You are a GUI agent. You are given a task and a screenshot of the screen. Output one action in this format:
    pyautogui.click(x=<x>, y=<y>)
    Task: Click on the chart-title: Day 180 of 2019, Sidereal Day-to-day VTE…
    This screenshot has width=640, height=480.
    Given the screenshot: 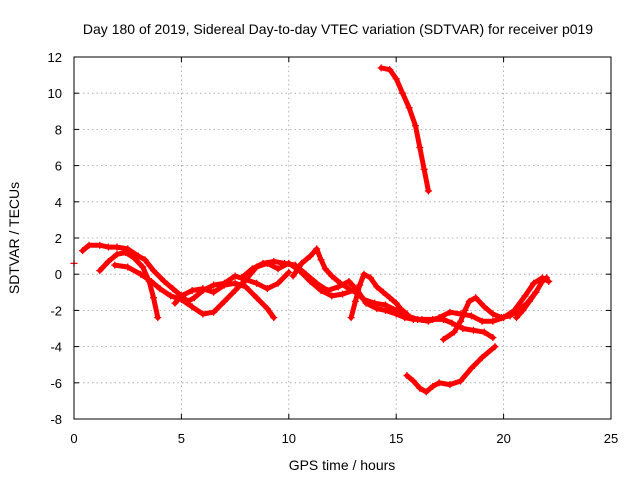 What is the action you would take?
    pyautogui.click(x=338, y=29)
    